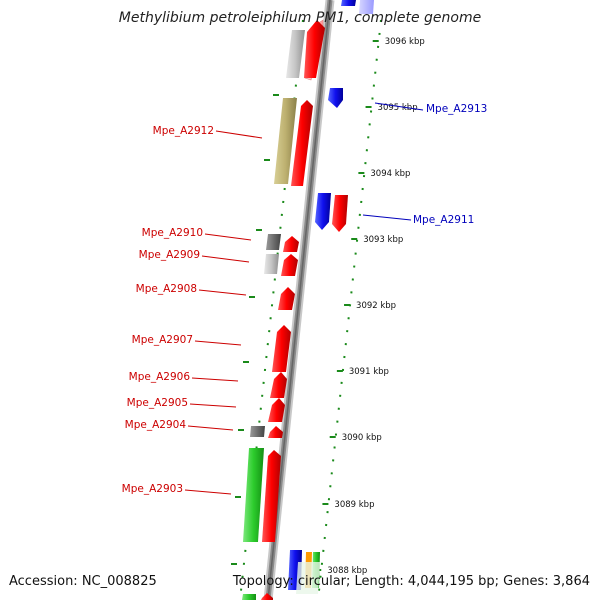 This screenshot has height=600, width=600. What do you see at coordinates (405, 42) in the screenshot?
I see `kbp-tick-label: 3096 kbp` at bounding box center [405, 42].